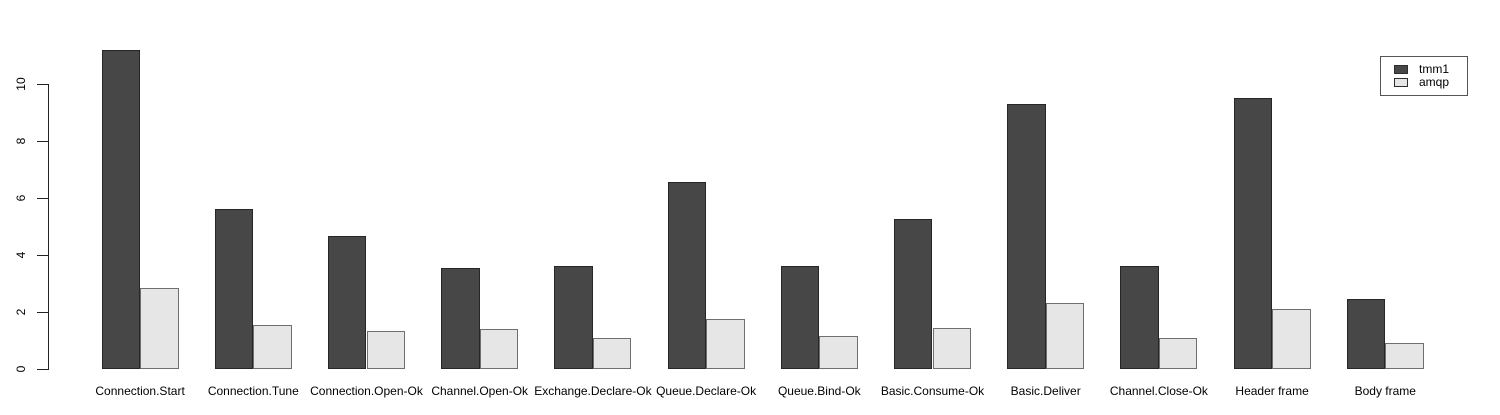 This screenshot has height=415, width=1500. I want to click on legend: tmm1 amqp, so click(1424, 76).